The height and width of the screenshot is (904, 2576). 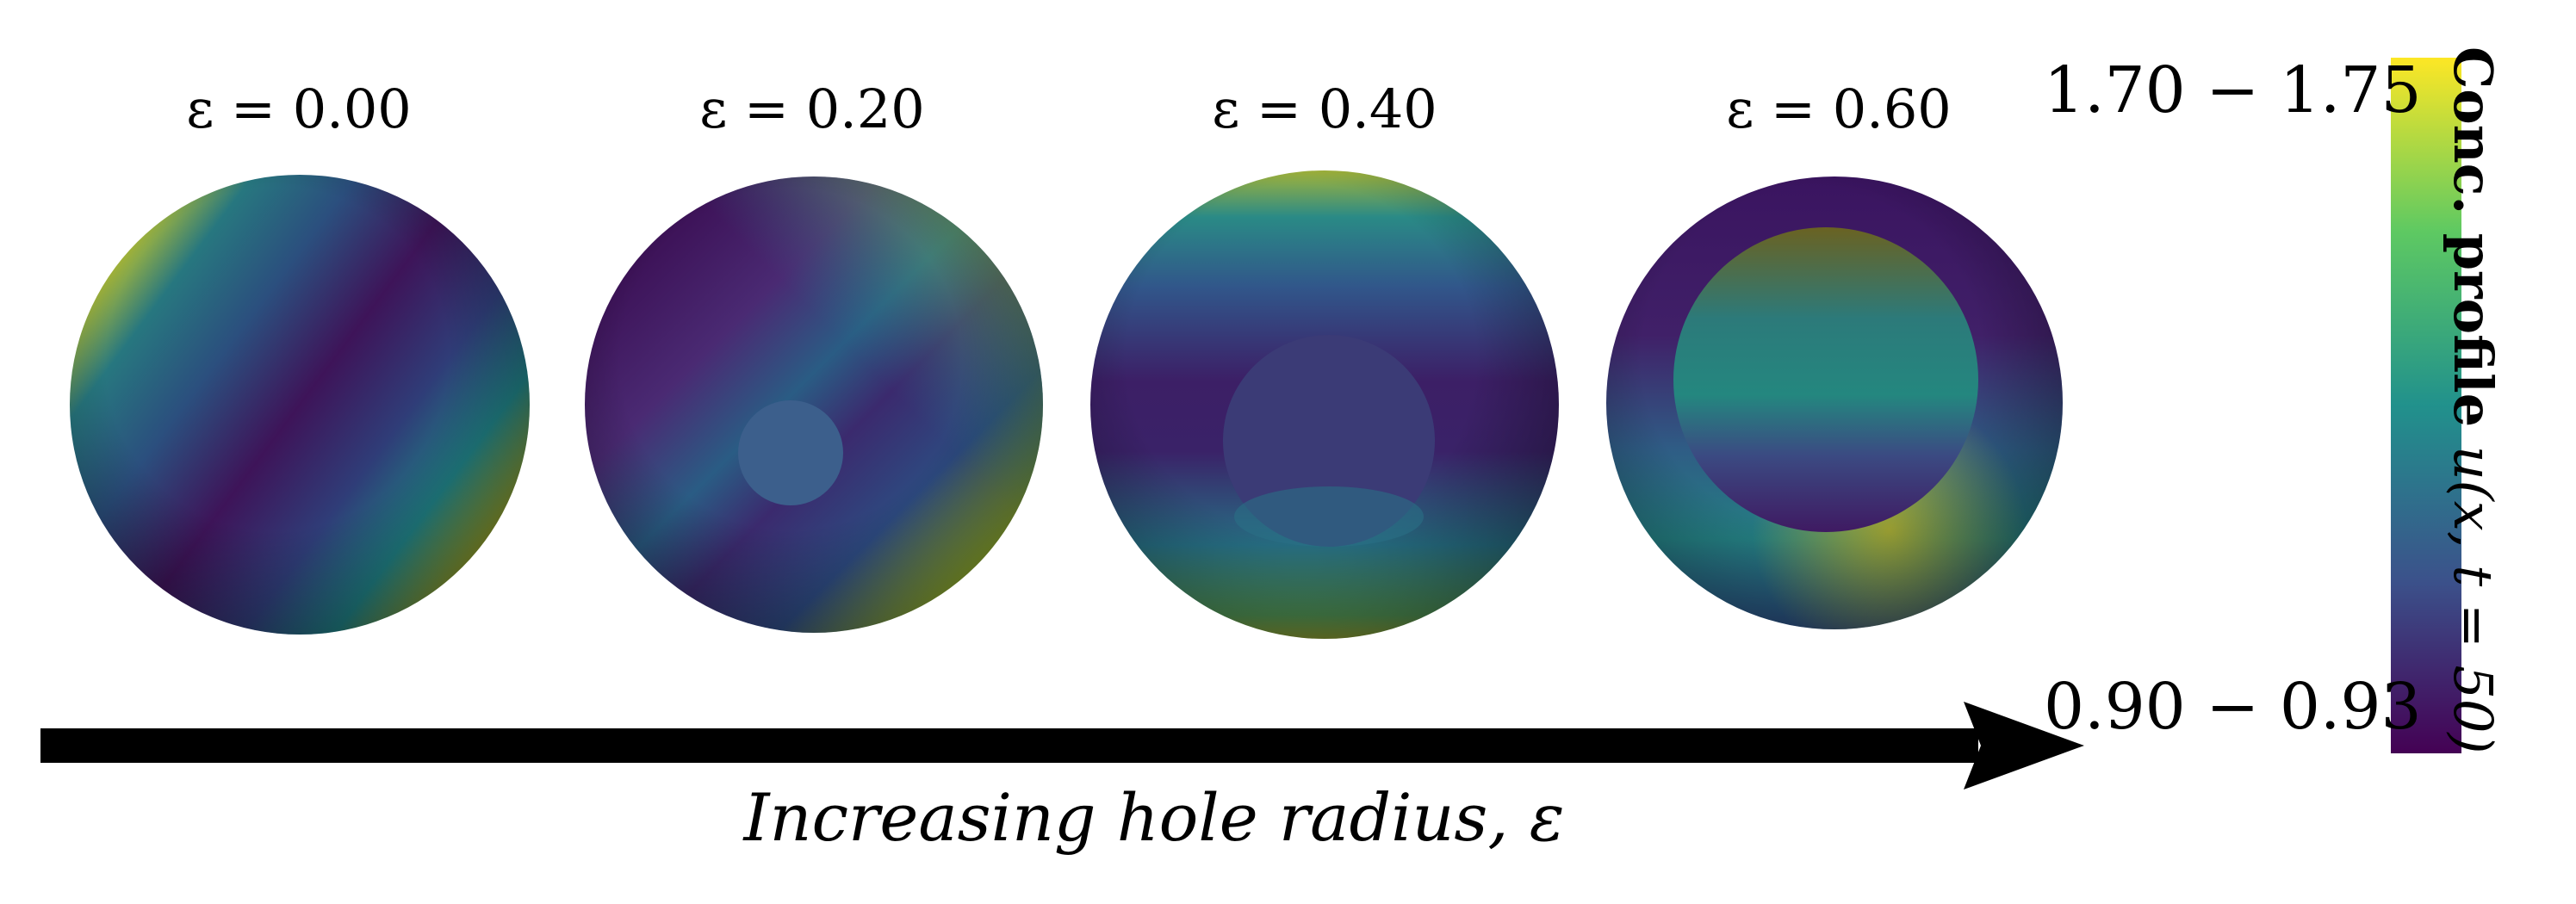 What do you see at coordinates (1325, 108) in the screenshot?
I see `panel-title-2: ε = 0.40` at bounding box center [1325, 108].